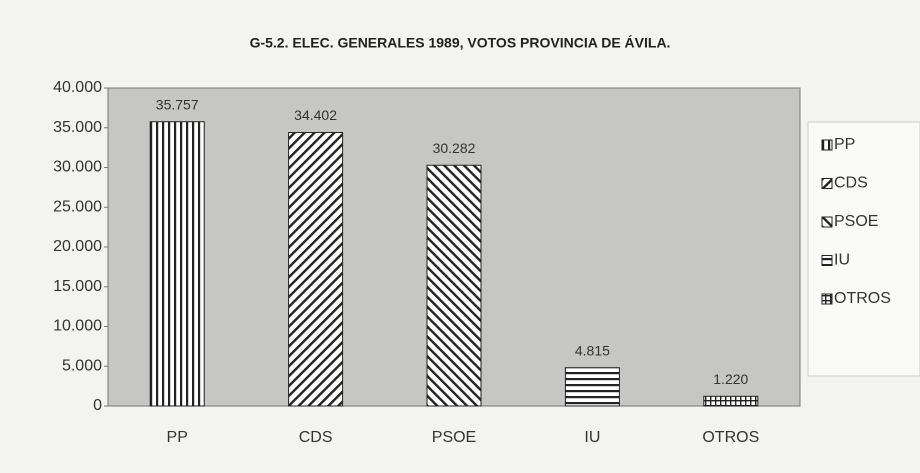 This screenshot has width=920, height=473. What do you see at coordinates (82, 365) in the screenshot?
I see `y-tick-label: 5.000` at bounding box center [82, 365].